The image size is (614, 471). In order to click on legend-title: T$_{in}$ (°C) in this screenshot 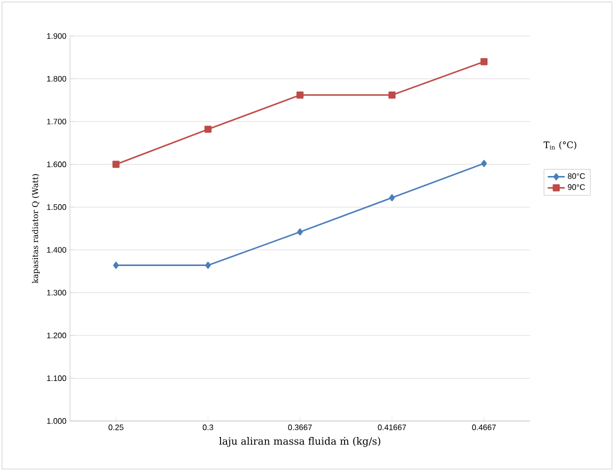, I will do `click(560, 145)`.